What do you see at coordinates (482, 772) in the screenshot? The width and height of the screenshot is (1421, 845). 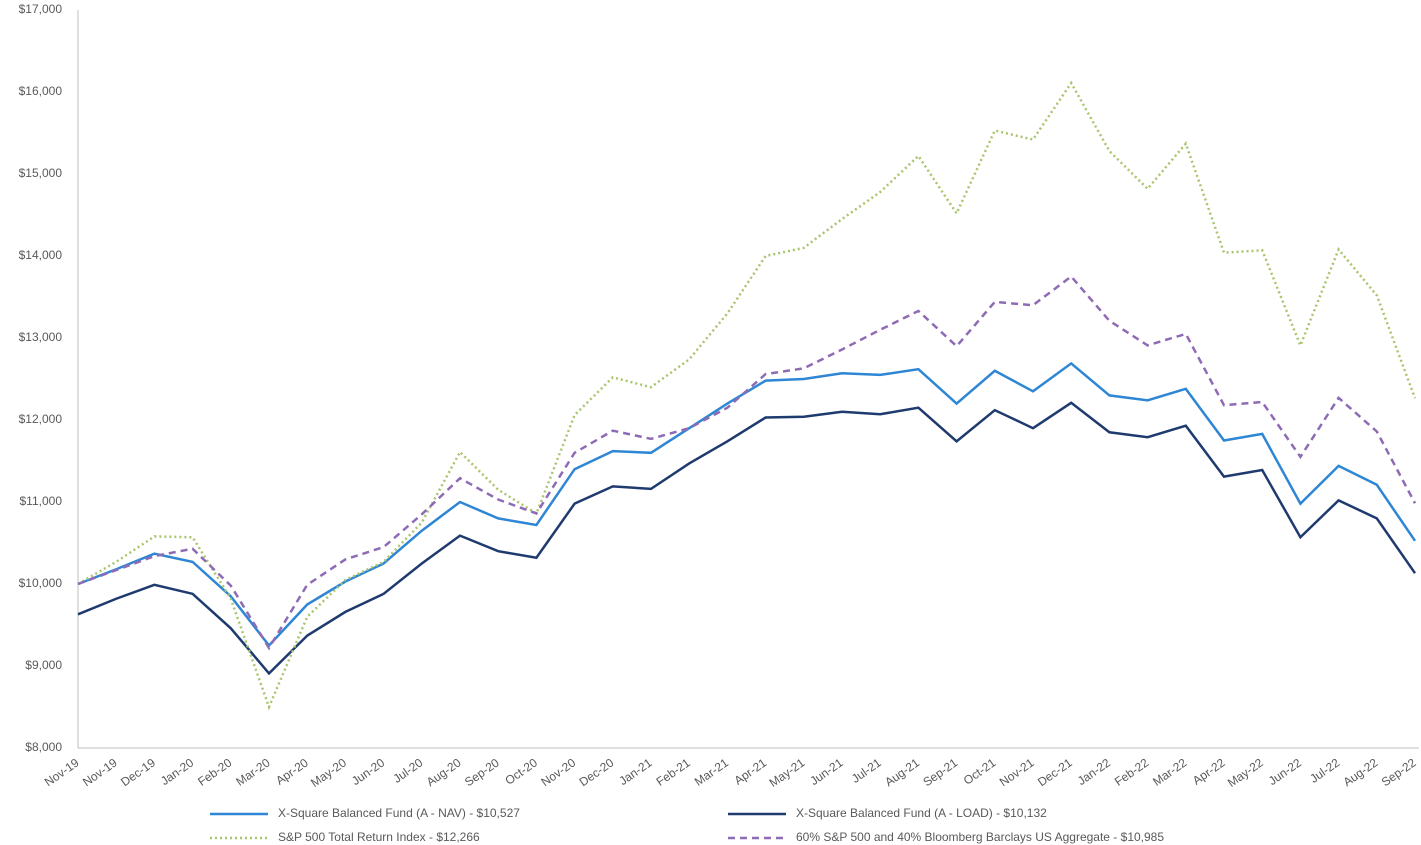 I see `x-tick-label: Sep-20` at bounding box center [482, 772].